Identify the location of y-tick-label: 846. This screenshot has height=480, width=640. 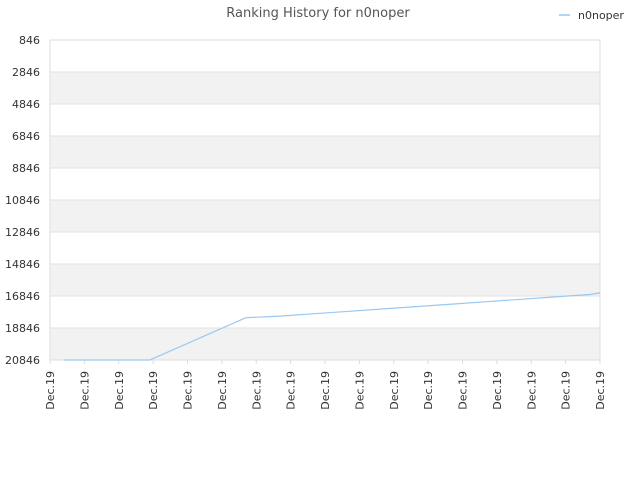
(29, 40).